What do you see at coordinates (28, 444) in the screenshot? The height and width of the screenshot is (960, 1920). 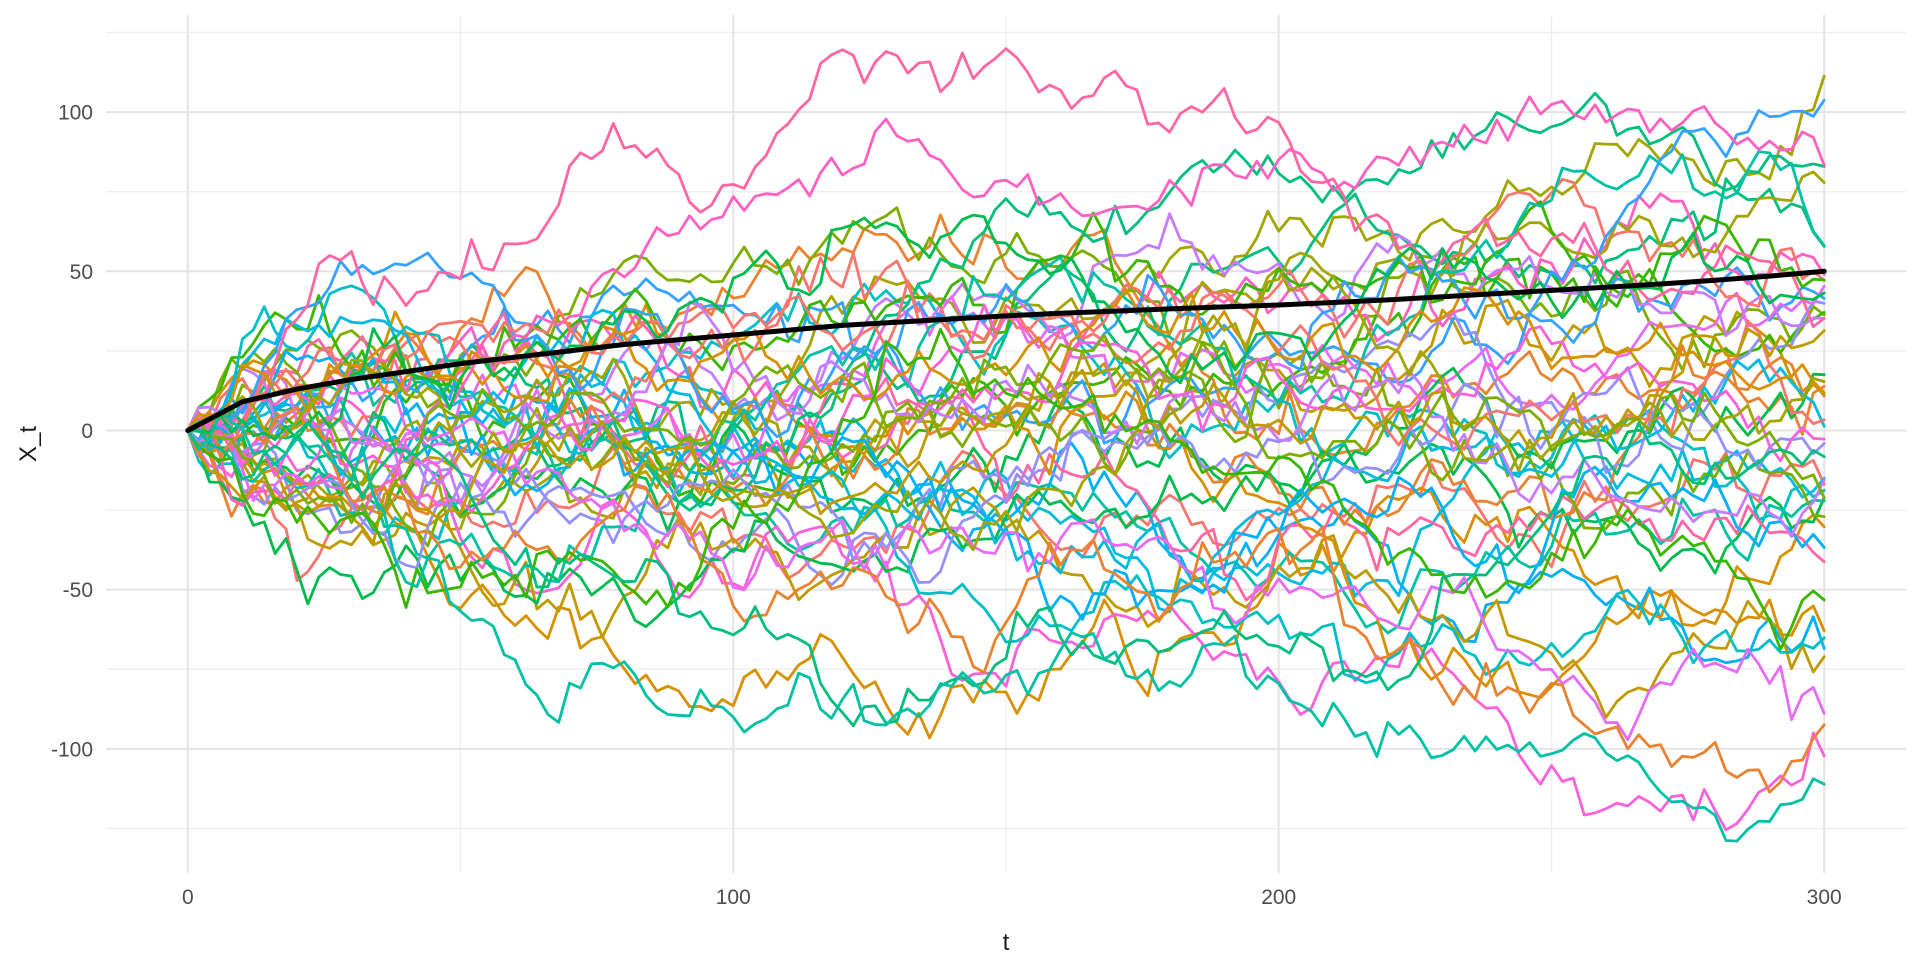 I see `y-axis-title: X_t` at bounding box center [28, 444].